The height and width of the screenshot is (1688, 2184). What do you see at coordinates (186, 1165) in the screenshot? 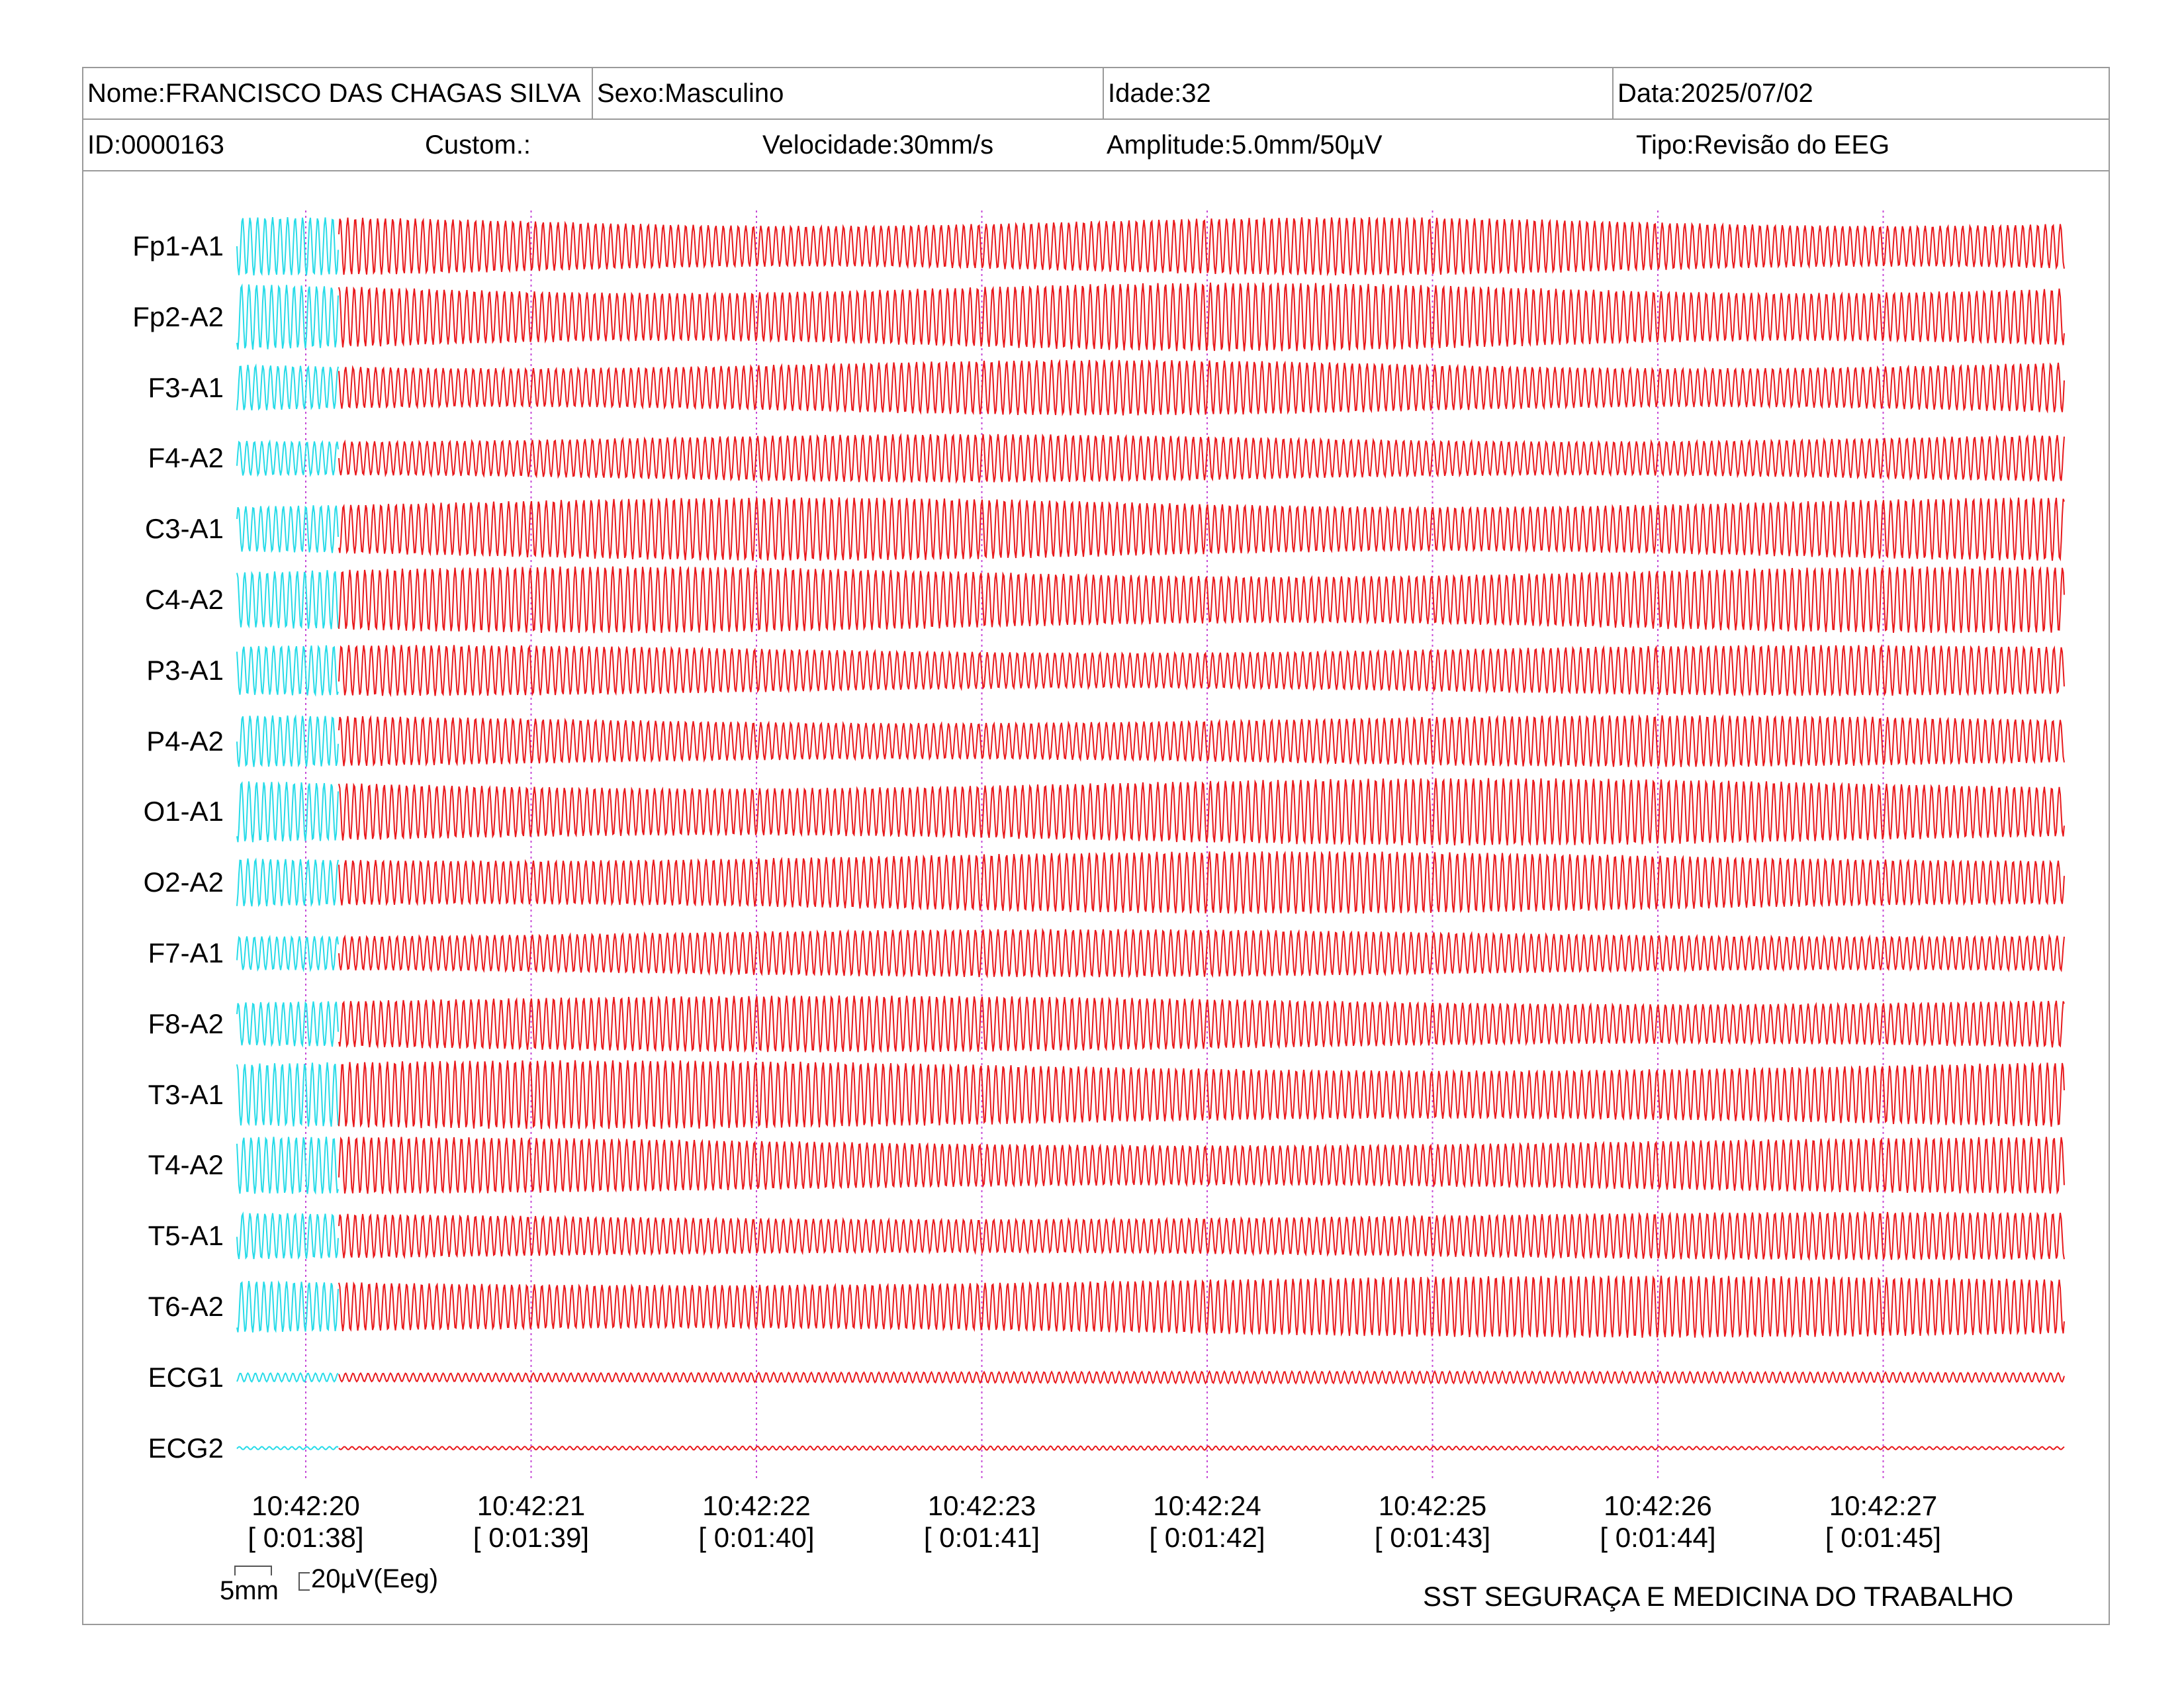
I see `channel-label: T4-A2` at bounding box center [186, 1165].